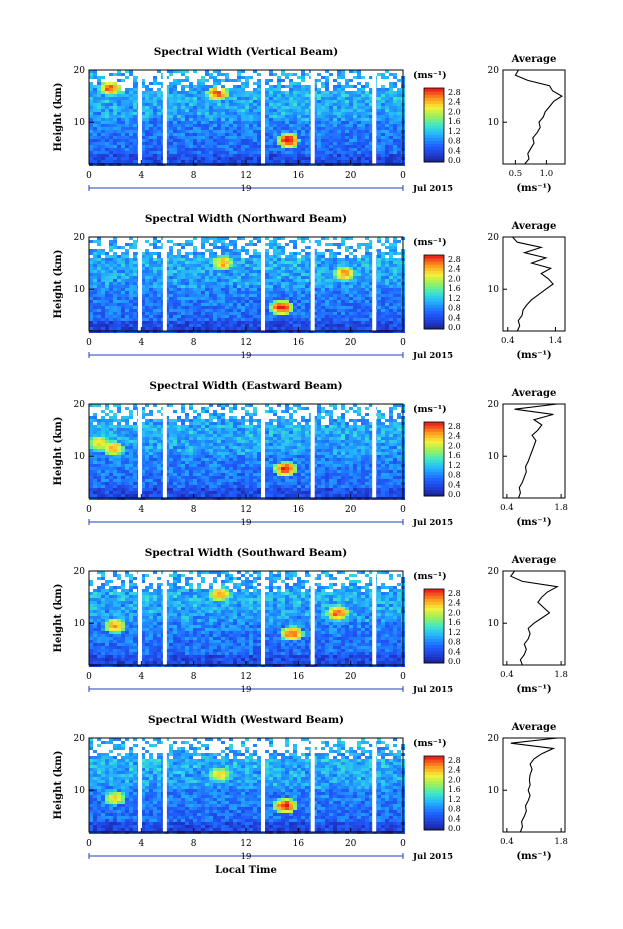 The height and width of the screenshot is (929, 623). What do you see at coordinates (247, 285) in the screenshot?
I see `heatmap-cells` at bounding box center [247, 285].